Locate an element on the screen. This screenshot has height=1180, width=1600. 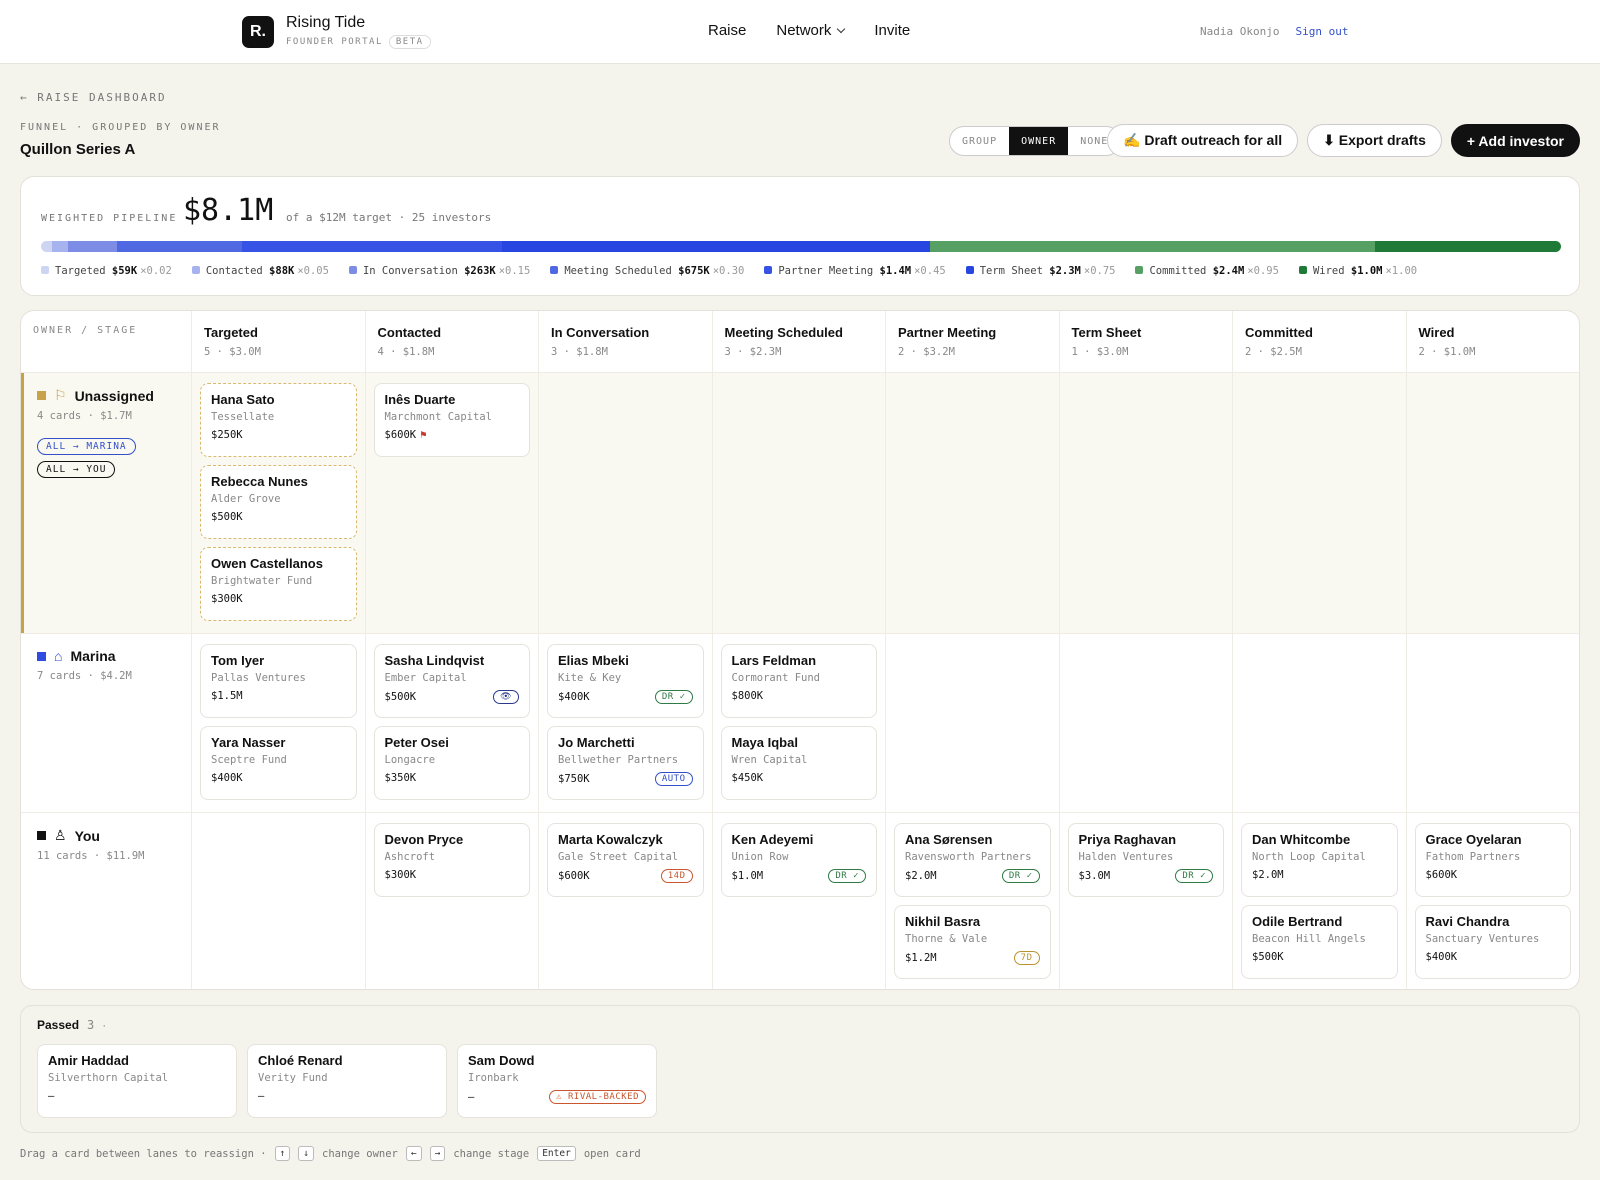
lane-meta: 4 cards · $1.7M is located at coordinates (84, 416).